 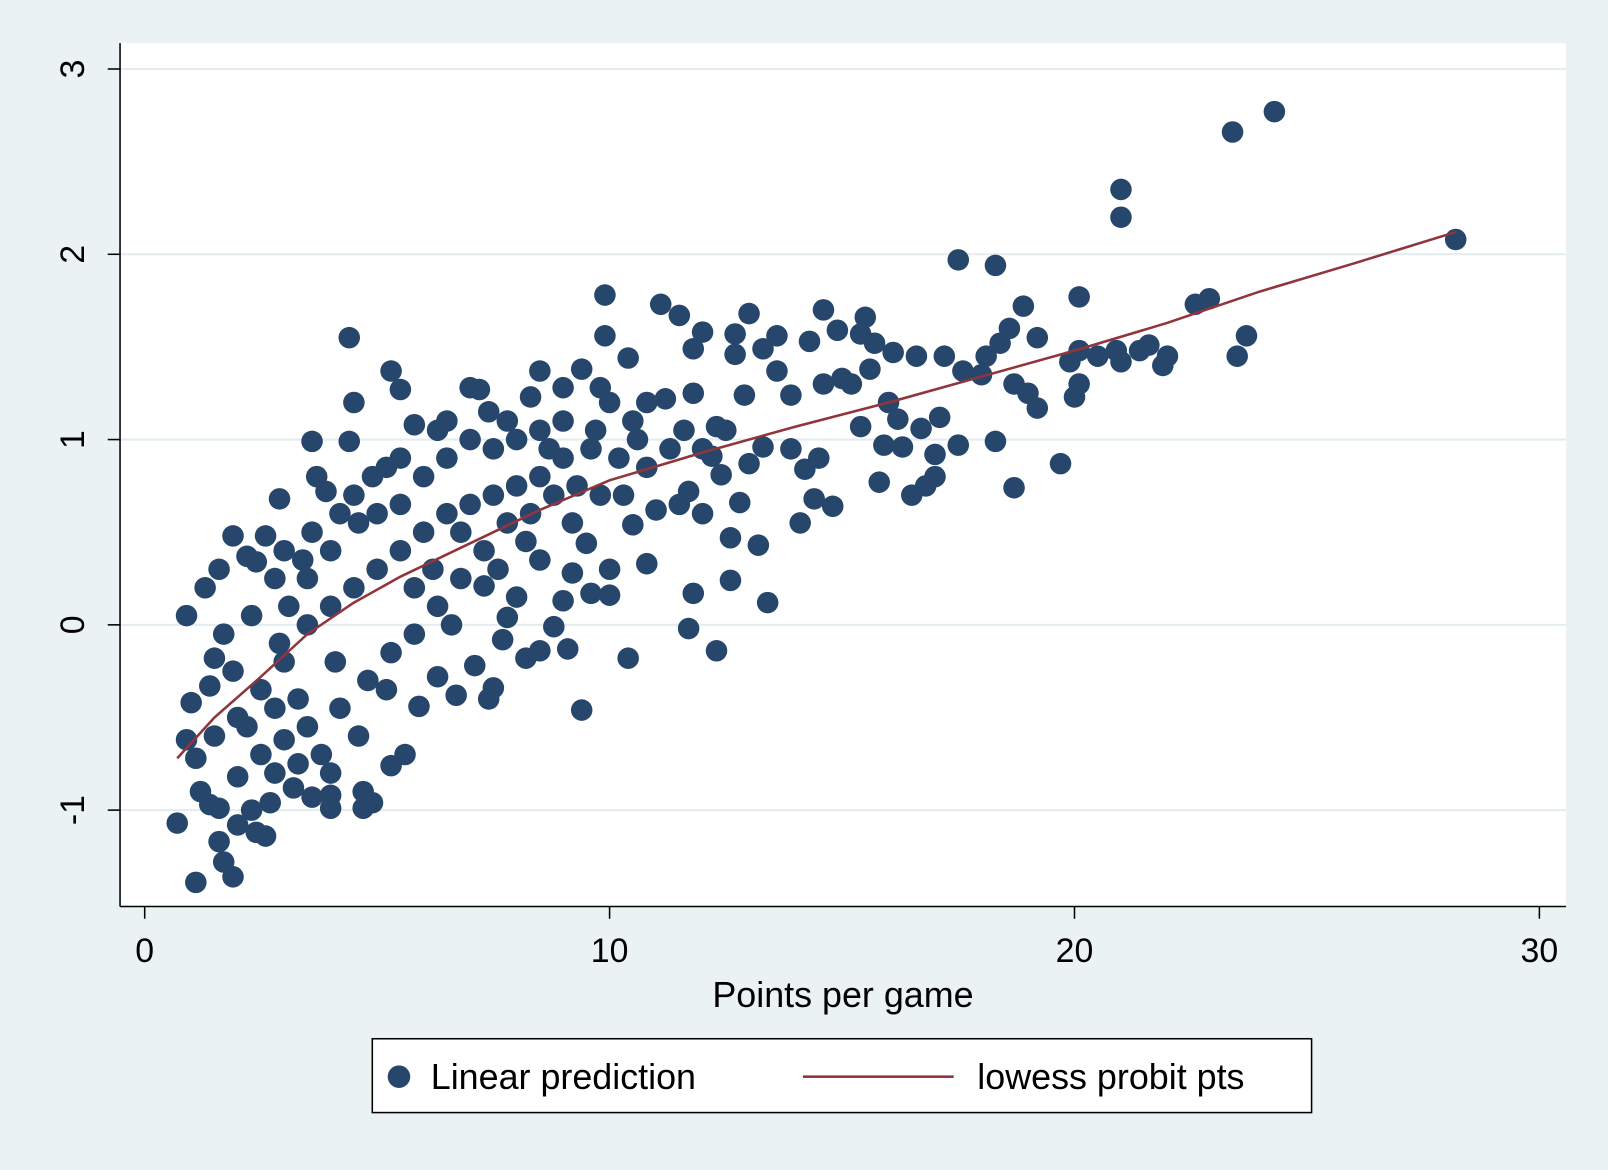 What do you see at coordinates (1110, 1077) in the screenshot?
I see `legend-label: lowess probit pts` at bounding box center [1110, 1077].